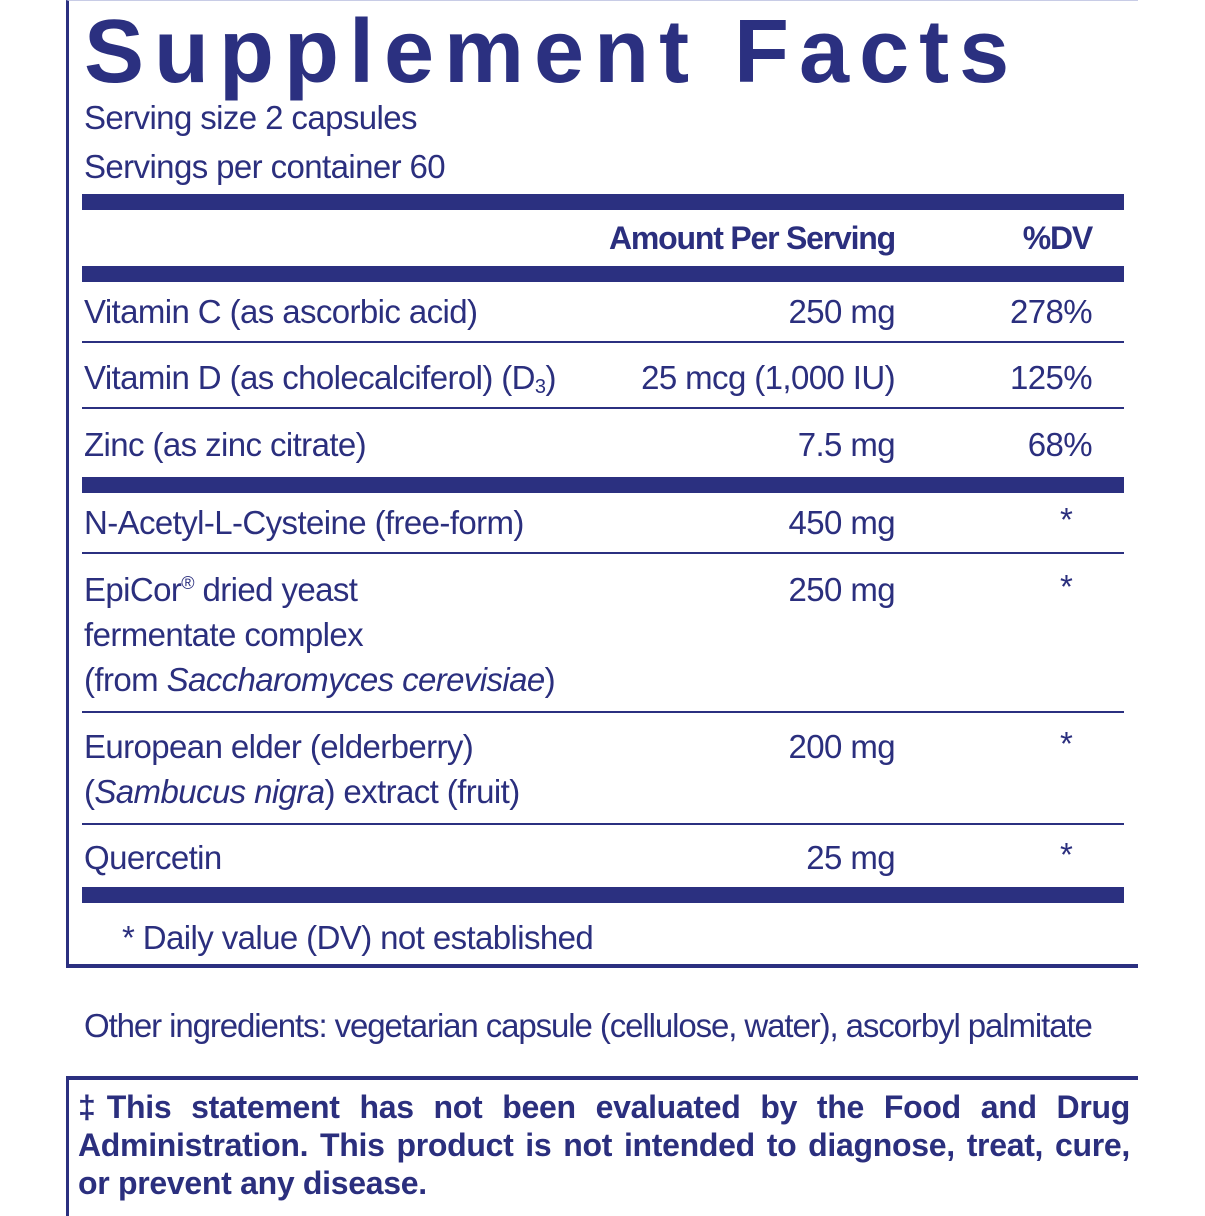 Image resolution: width=1205 pixels, height=1216 pixels. Describe the element at coordinates (768, 377) in the screenshot. I see `ingredient-amount: 25 mcg (1,000 IU)` at that location.